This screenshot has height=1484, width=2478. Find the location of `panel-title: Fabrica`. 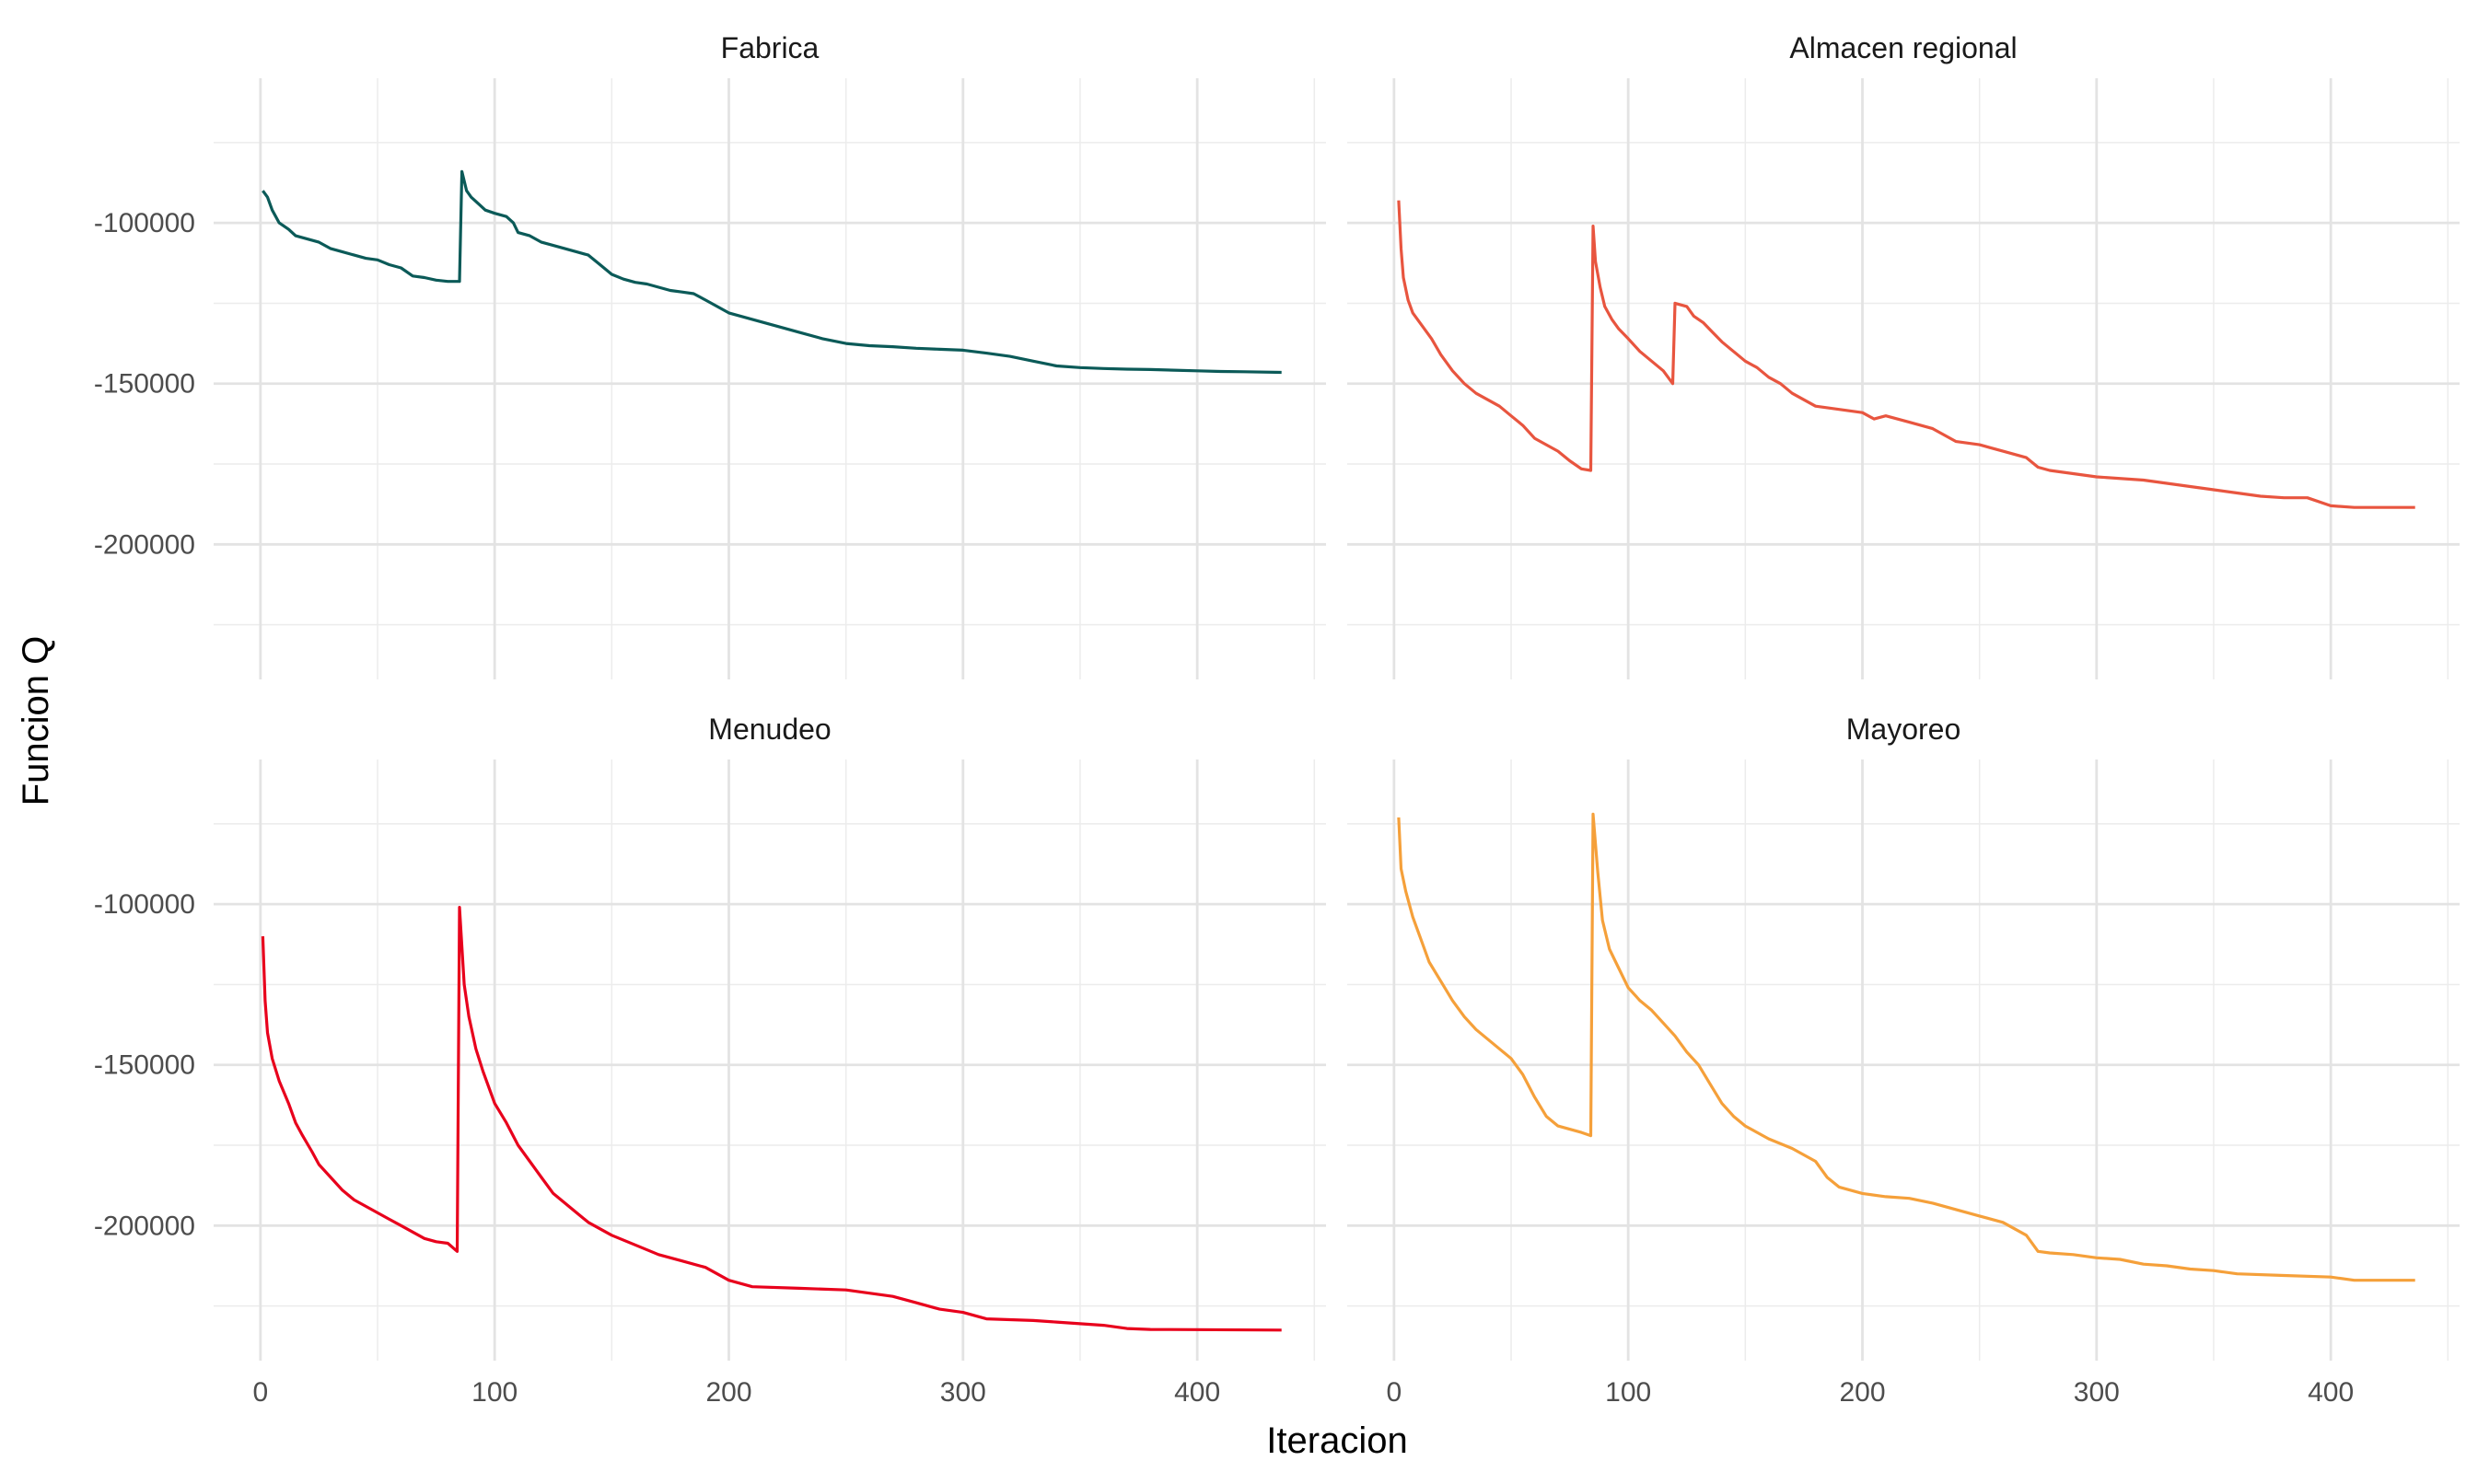

panel-title: Fabrica is located at coordinates (770, 47).